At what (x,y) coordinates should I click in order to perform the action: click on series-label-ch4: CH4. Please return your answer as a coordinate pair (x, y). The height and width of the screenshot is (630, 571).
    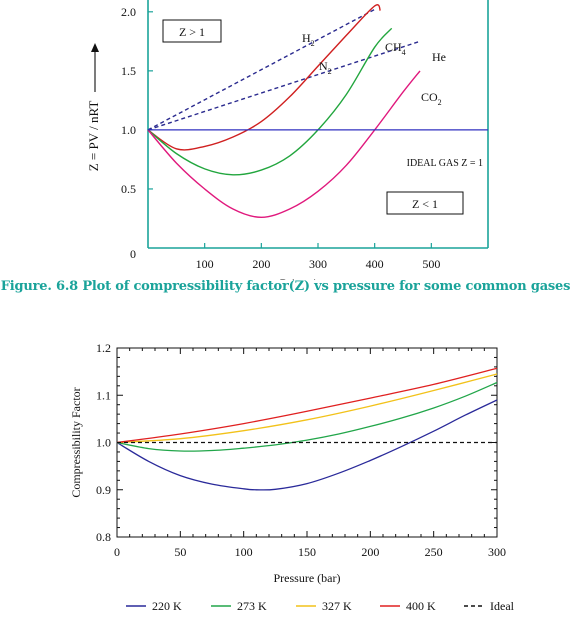
    Looking at the image, I should click on (395, 48).